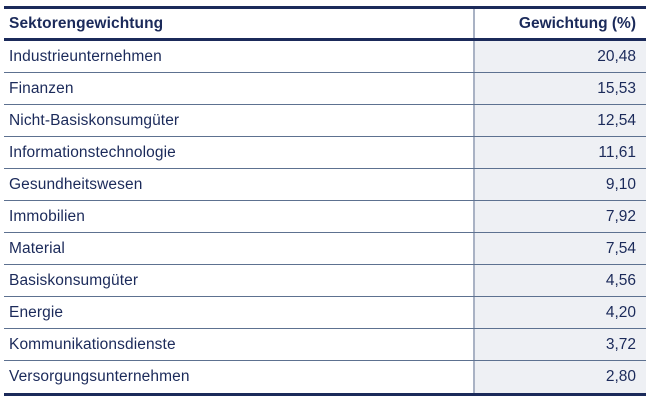 This screenshot has width=655, height=419. Describe the element at coordinates (74, 280) in the screenshot. I see `sector-name-cell: Basiskonsumgüter` at that location.